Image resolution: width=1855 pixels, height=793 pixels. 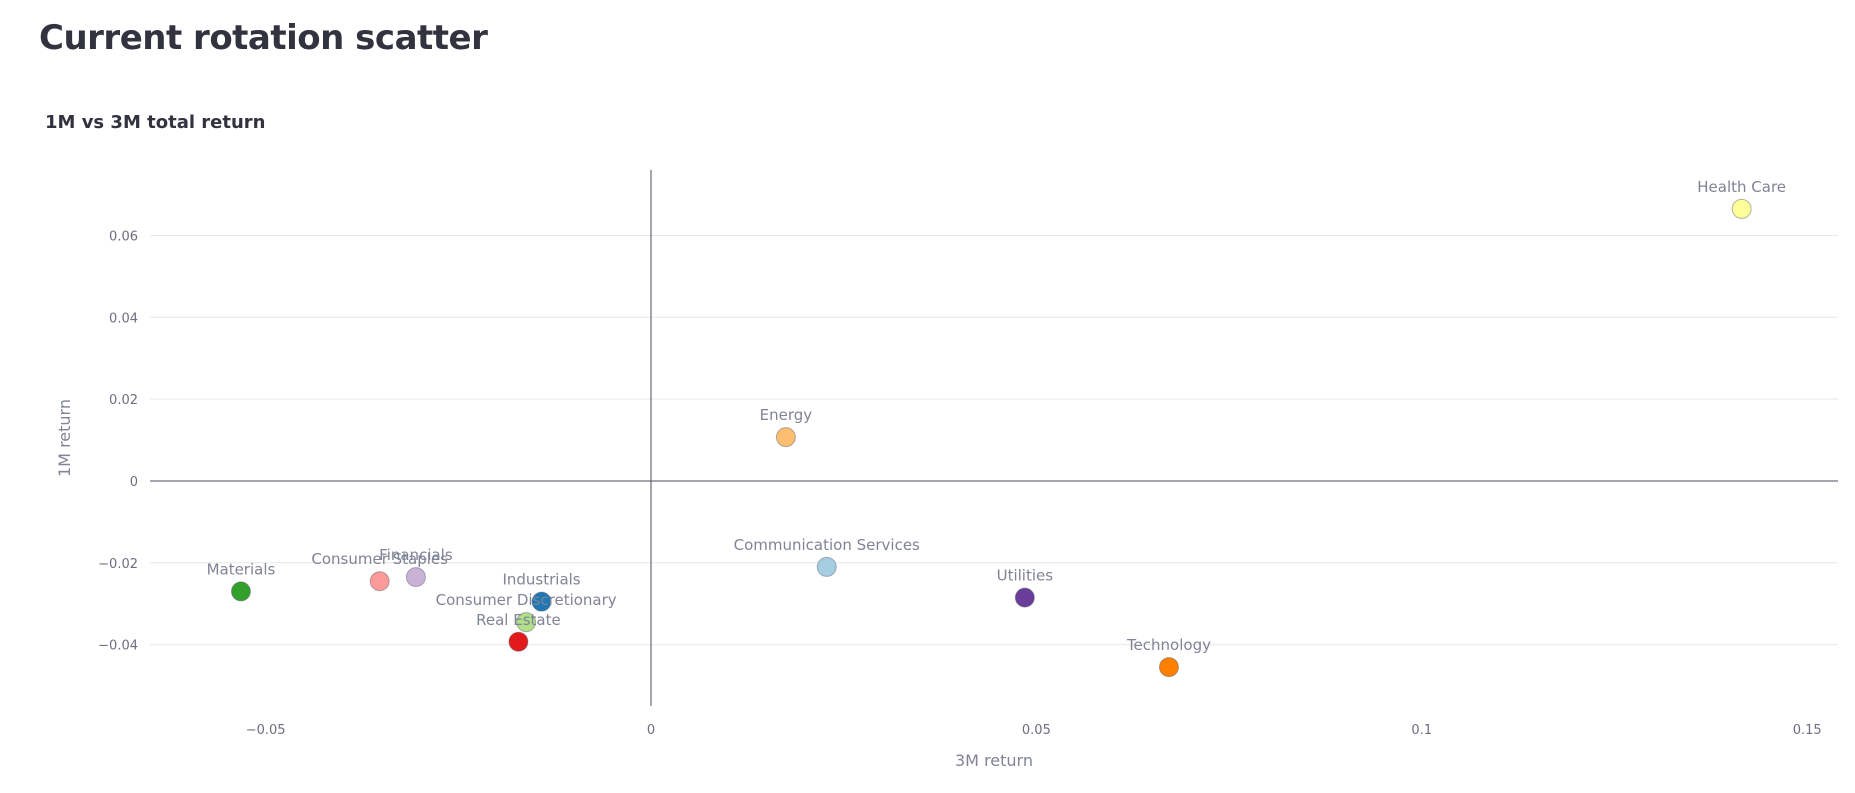 What do you see at coordinates (123, 318) in the screenshot?
I see `y-tick-label: 0.04` at bounding box center [123, 318].